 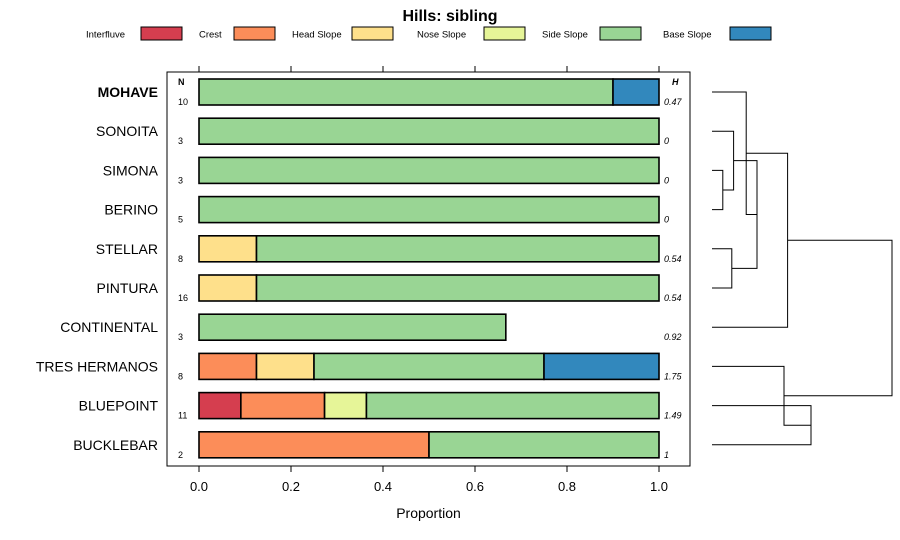 I want to click on bar-bluepoint-side-slope, so click(x=512, y=405).